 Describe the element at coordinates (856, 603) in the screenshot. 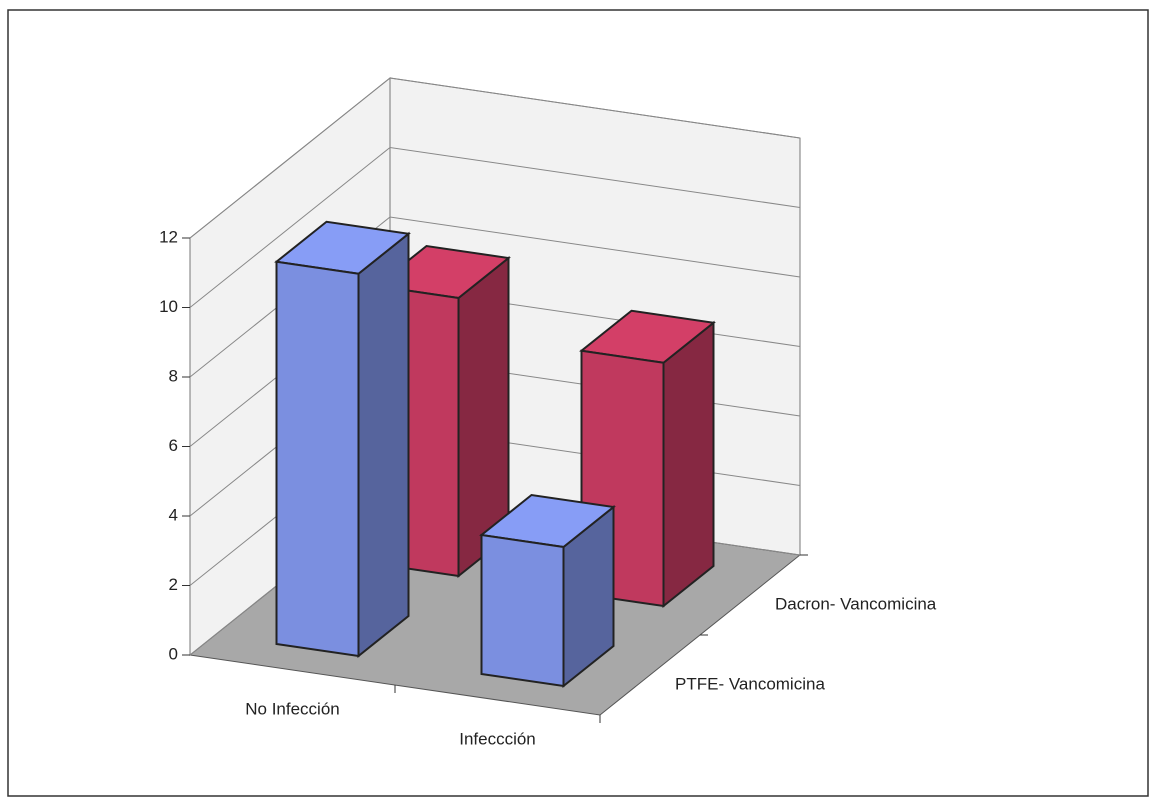

I see `series-label: Dacron- Vancomicina` at that location.